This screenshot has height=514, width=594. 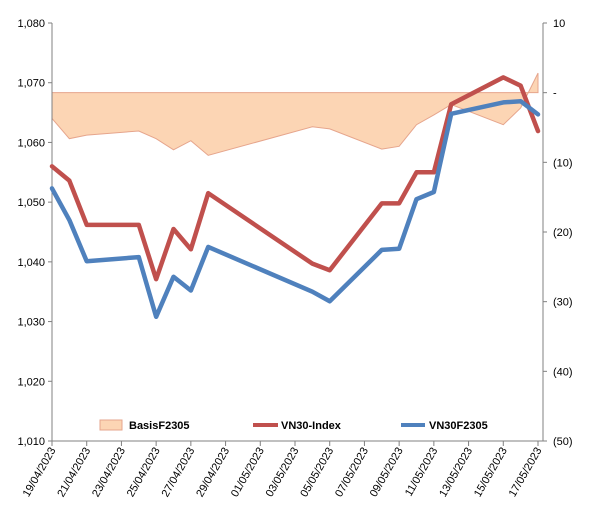 What do you see at coordinates (31, 442) in the screenshot?
I see `left-tick-label: 1,010` at bounding box center [31, 442].